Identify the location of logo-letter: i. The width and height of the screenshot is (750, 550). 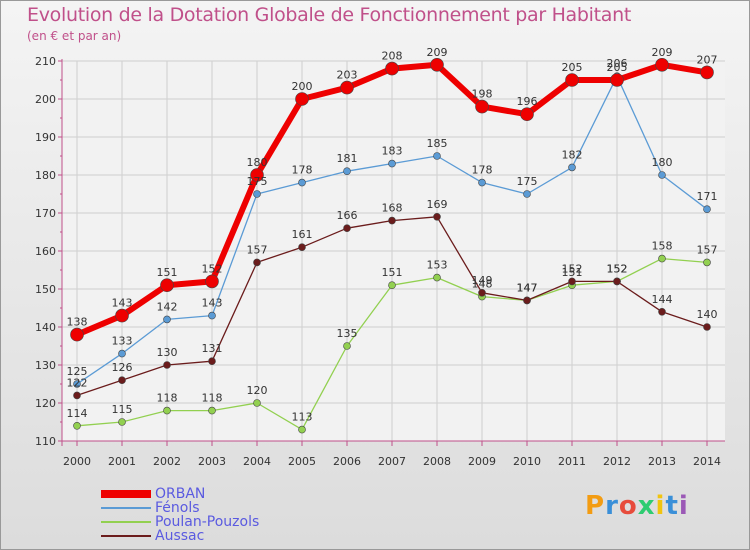
(683, 506).